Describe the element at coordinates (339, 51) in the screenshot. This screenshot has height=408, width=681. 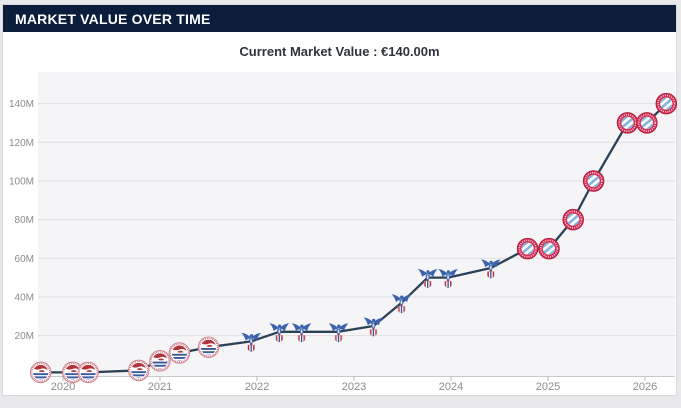
I see `current-market-value-label: Current Market Value : €140.00m` at that location.